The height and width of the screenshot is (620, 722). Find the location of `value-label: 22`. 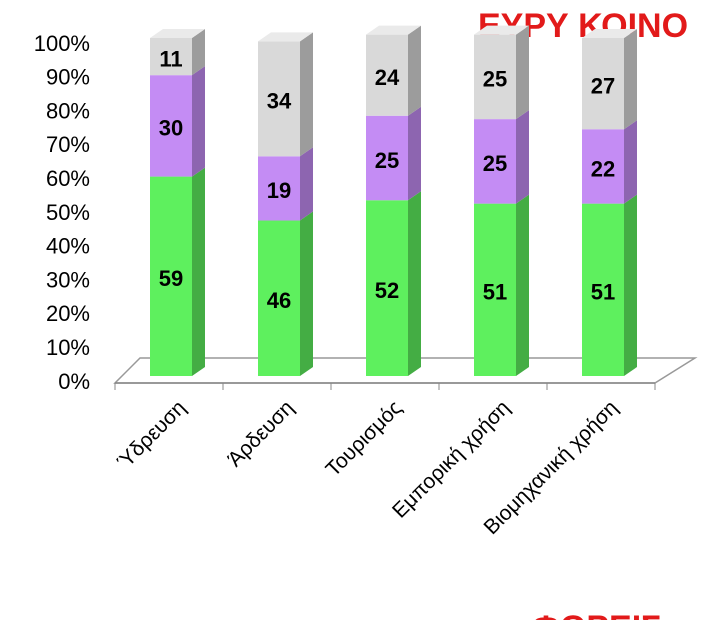

value-label: 22 is located at coordinates (603, 168).